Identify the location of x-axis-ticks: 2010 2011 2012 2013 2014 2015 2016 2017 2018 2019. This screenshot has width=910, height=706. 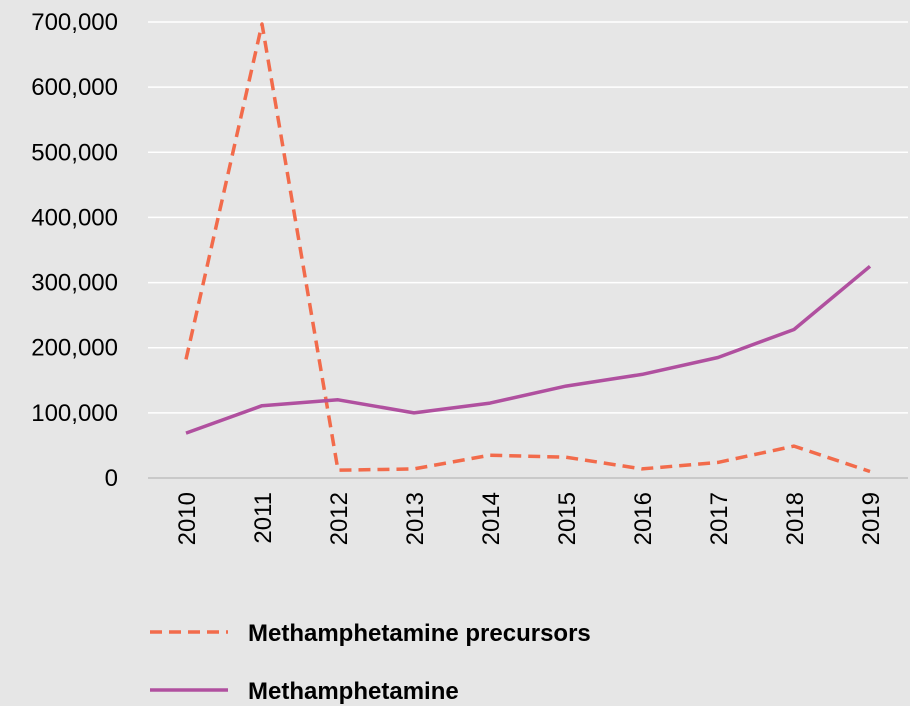
(529, 518).